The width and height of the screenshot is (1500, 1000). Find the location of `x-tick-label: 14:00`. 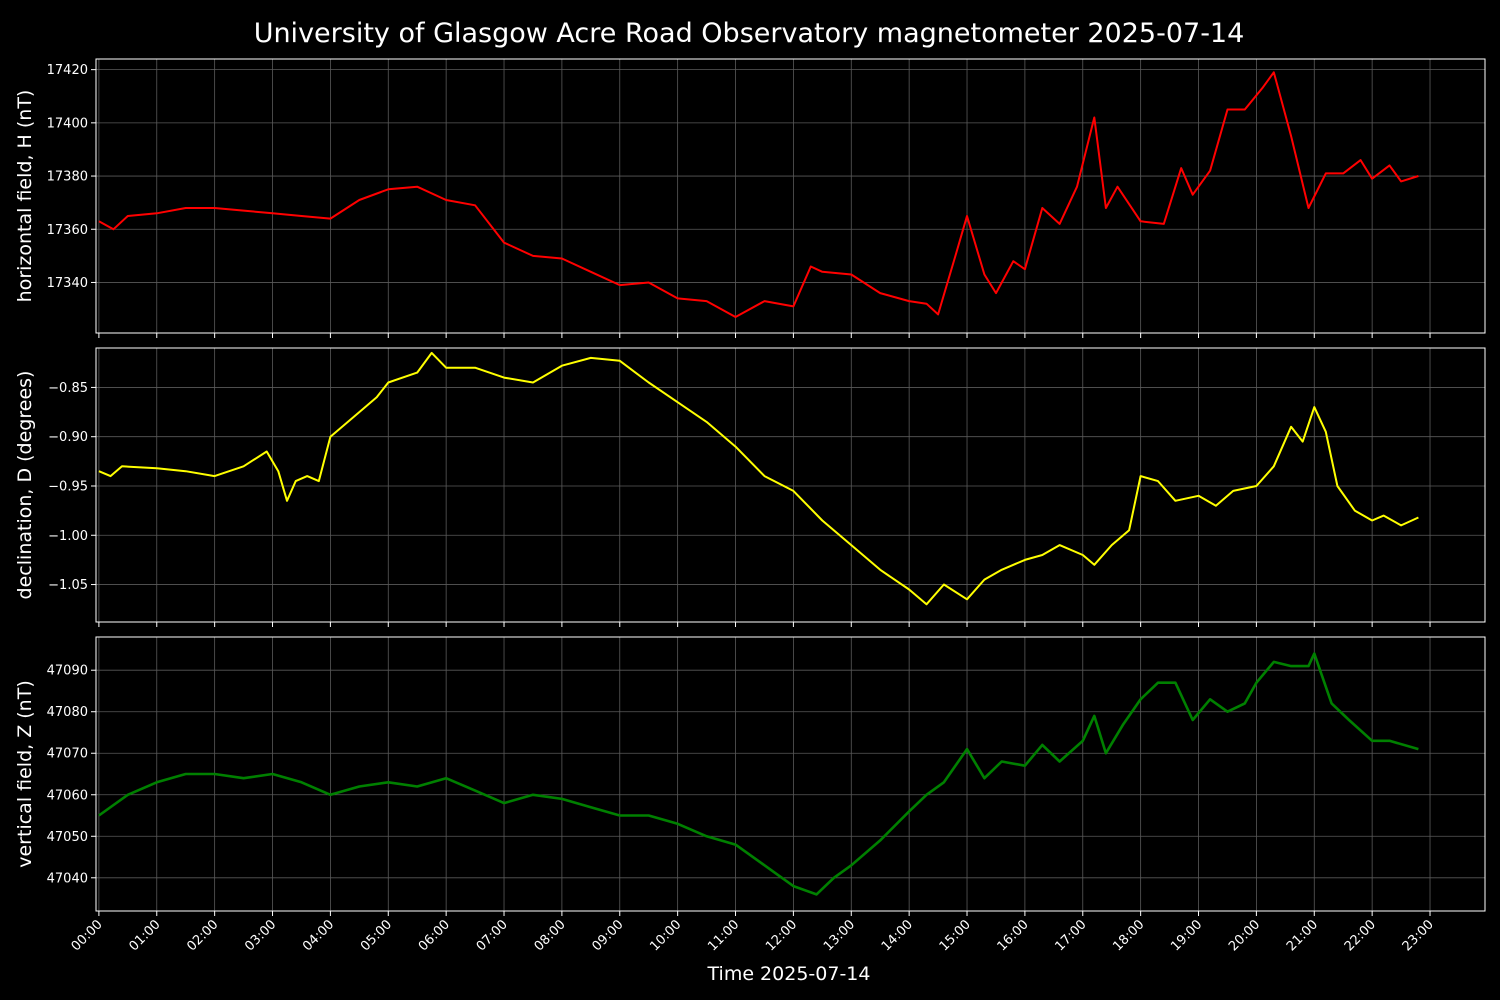

x-tick-label: 14:00 is located at coordinates (897, 935).